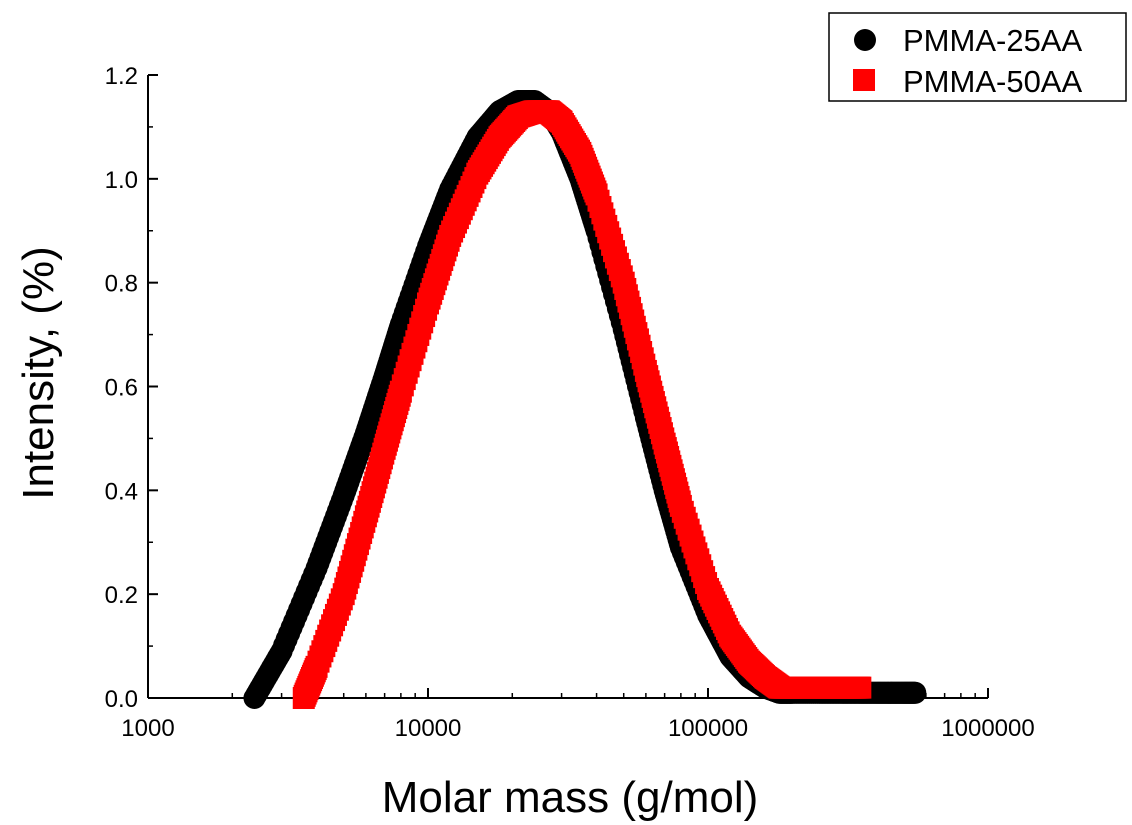 The width and height of the screenshot is (1132, 825). What do you see at coordinates (992, 40) in the screenshot?
I see `legend-label-pmma-25aa: PMMA-25AA` at bounding box center [992, 40].